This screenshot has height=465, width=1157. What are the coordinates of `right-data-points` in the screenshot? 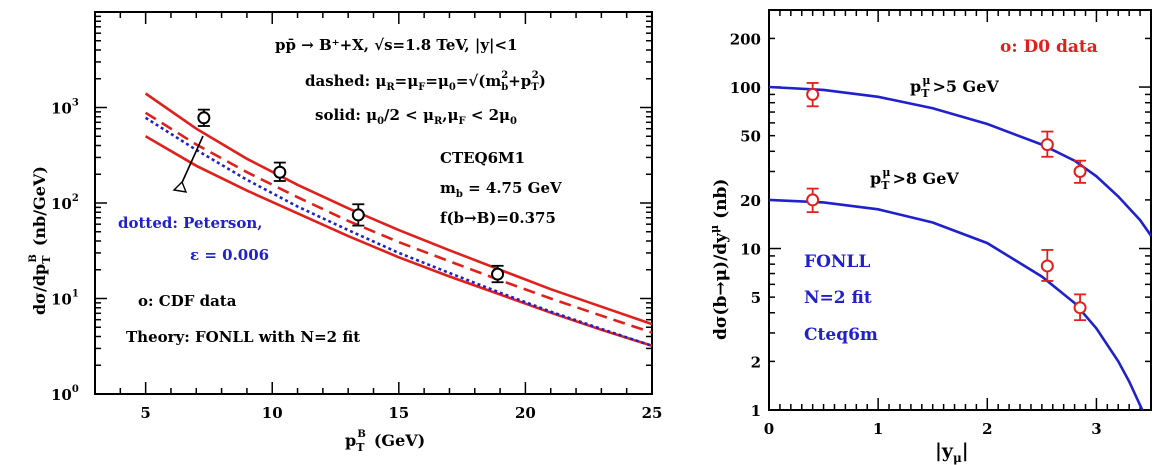 It's located at (946, 202).